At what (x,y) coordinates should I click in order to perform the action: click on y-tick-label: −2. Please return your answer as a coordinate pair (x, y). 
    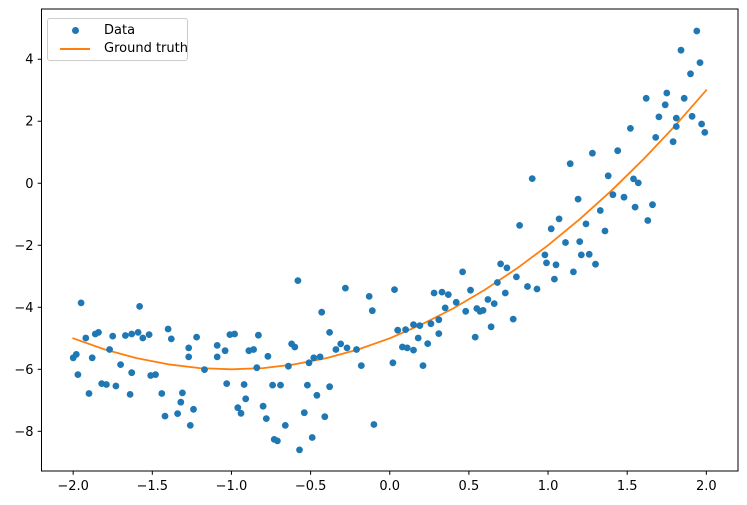
    Looking at the image, I should click on (23, 246).